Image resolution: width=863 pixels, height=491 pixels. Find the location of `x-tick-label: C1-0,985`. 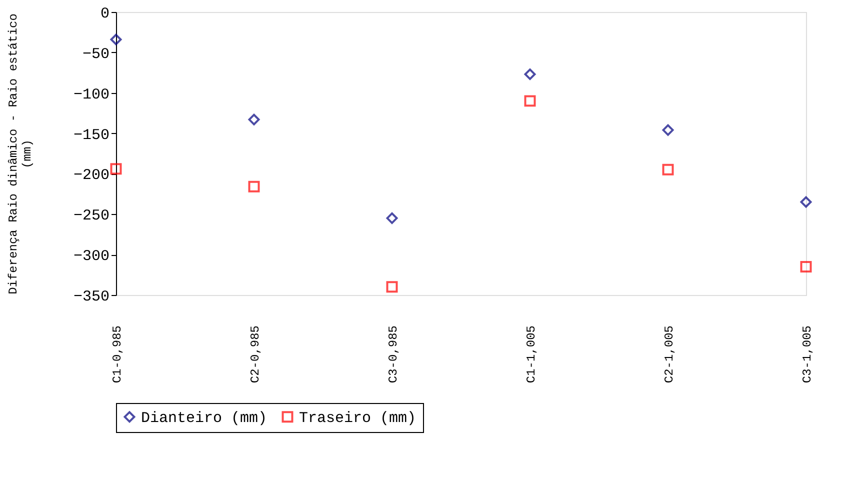

x-tick-label: C1-0,985 is located at coordinates (117, 355).